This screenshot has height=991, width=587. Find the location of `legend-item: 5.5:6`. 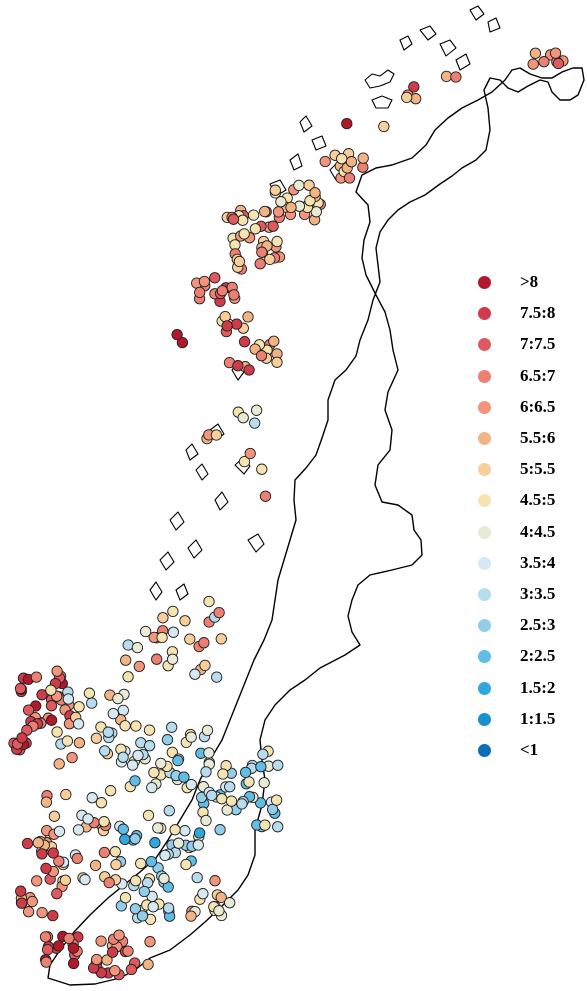

legend-item: 5.5:6 is located at coordinates (530, 438).